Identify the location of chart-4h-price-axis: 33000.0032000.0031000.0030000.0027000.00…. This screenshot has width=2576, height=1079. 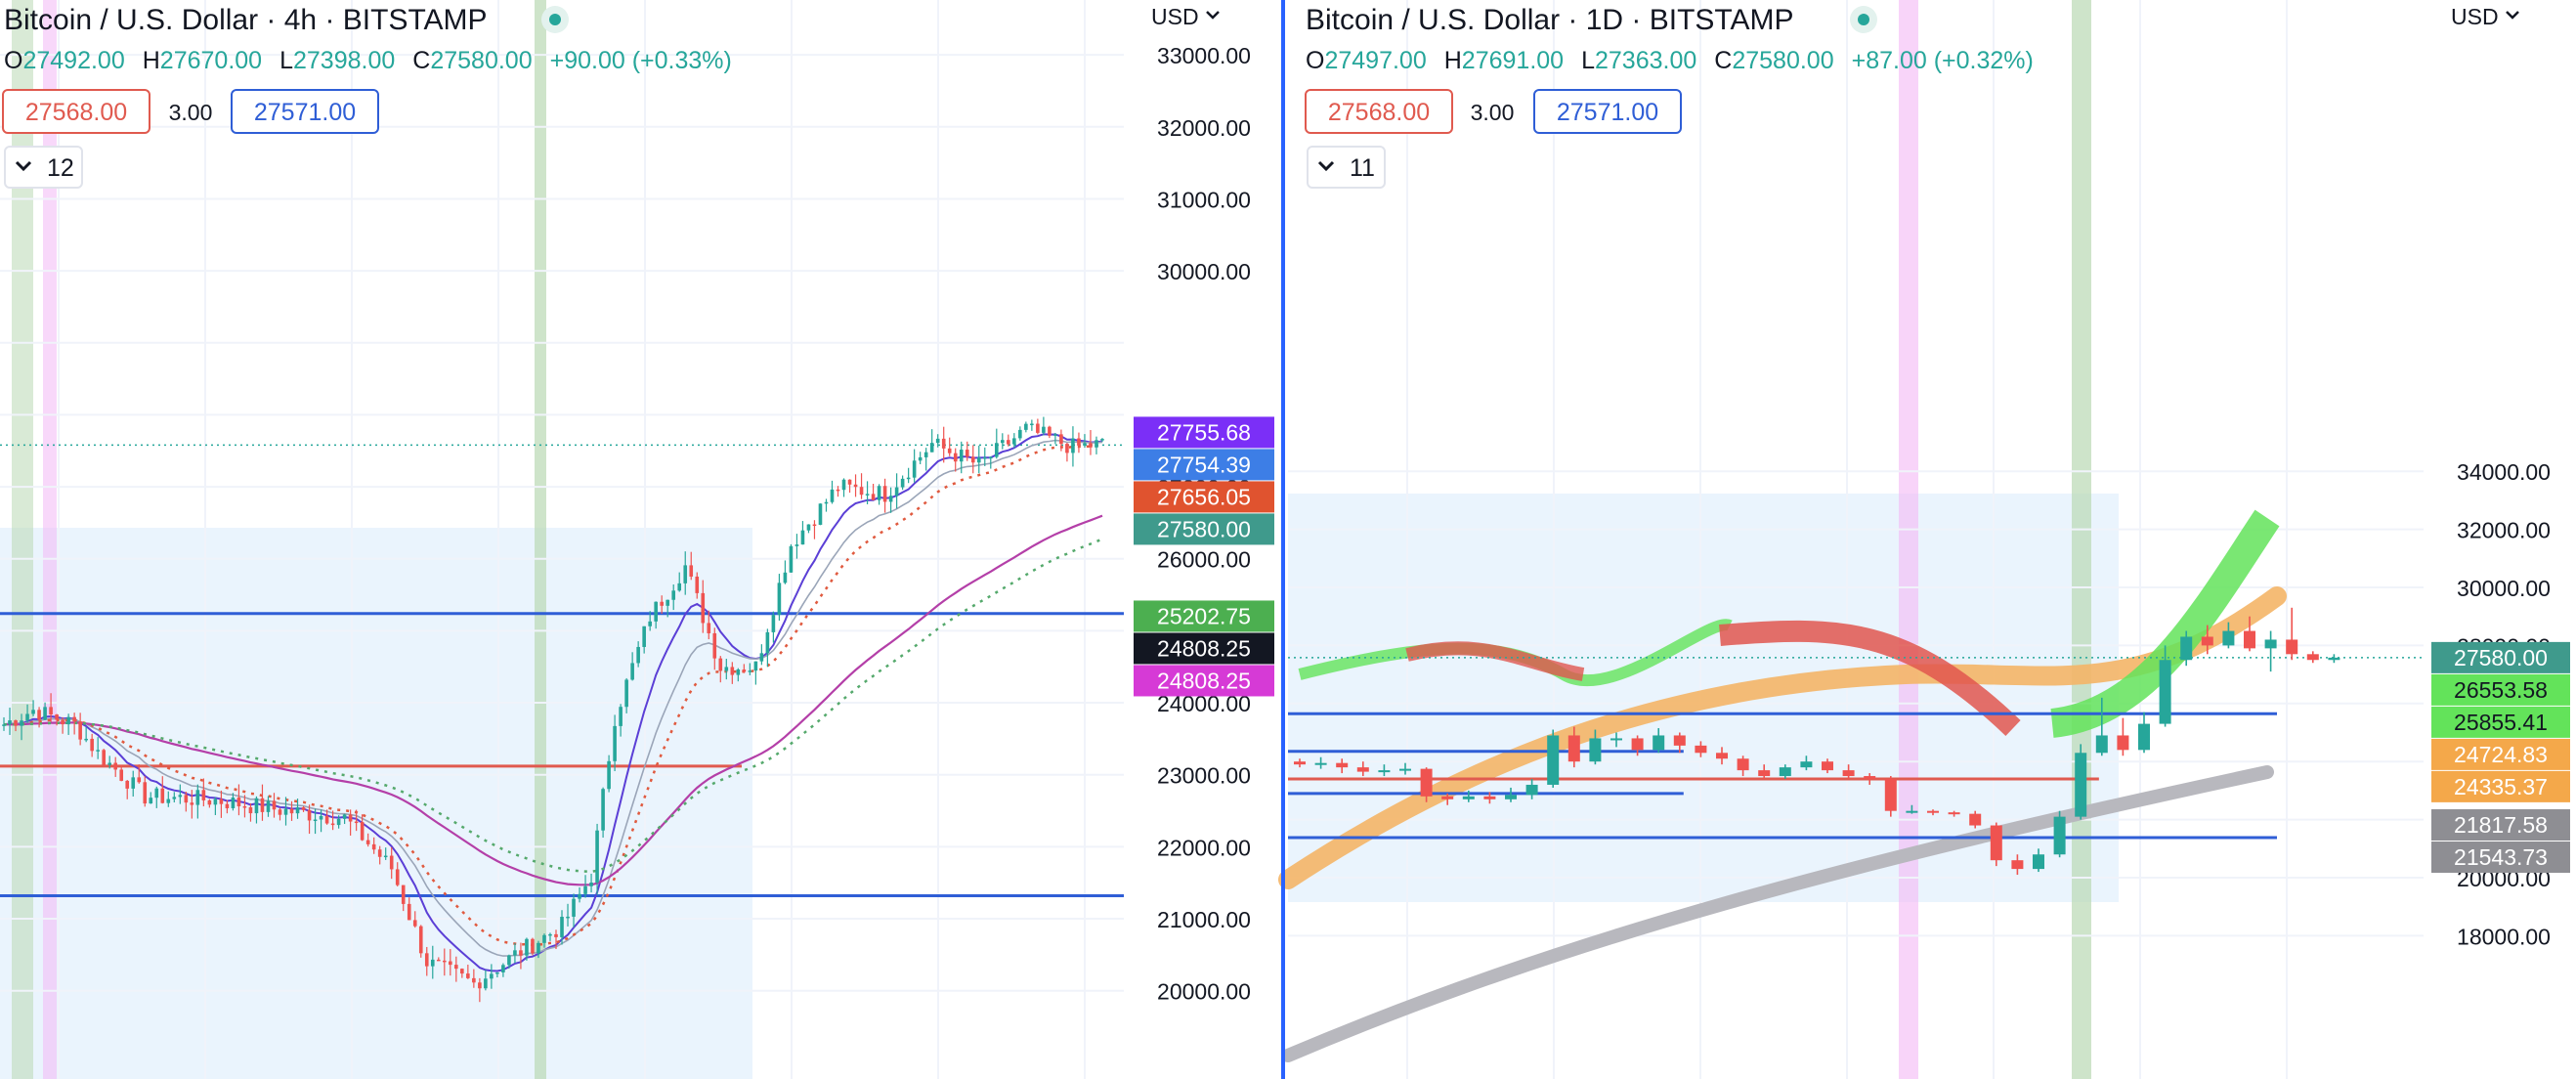
(1204, 524).